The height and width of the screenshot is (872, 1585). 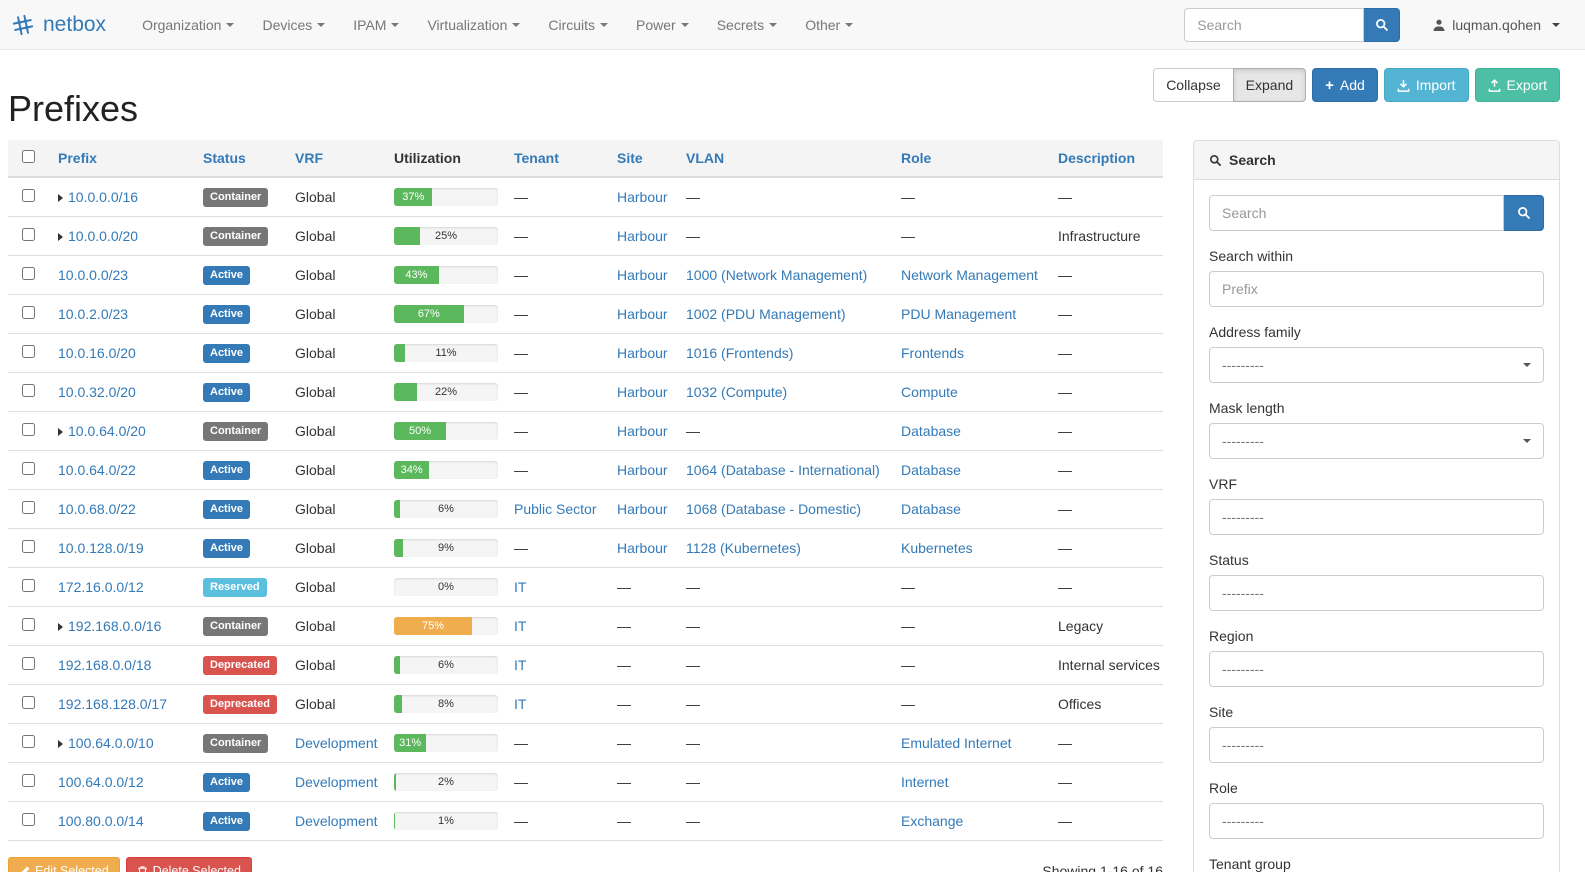 What do you see at coordinates (241, 159) in the screenshot?
I see `column-header-status: Status` at bounding box center [241, 159].